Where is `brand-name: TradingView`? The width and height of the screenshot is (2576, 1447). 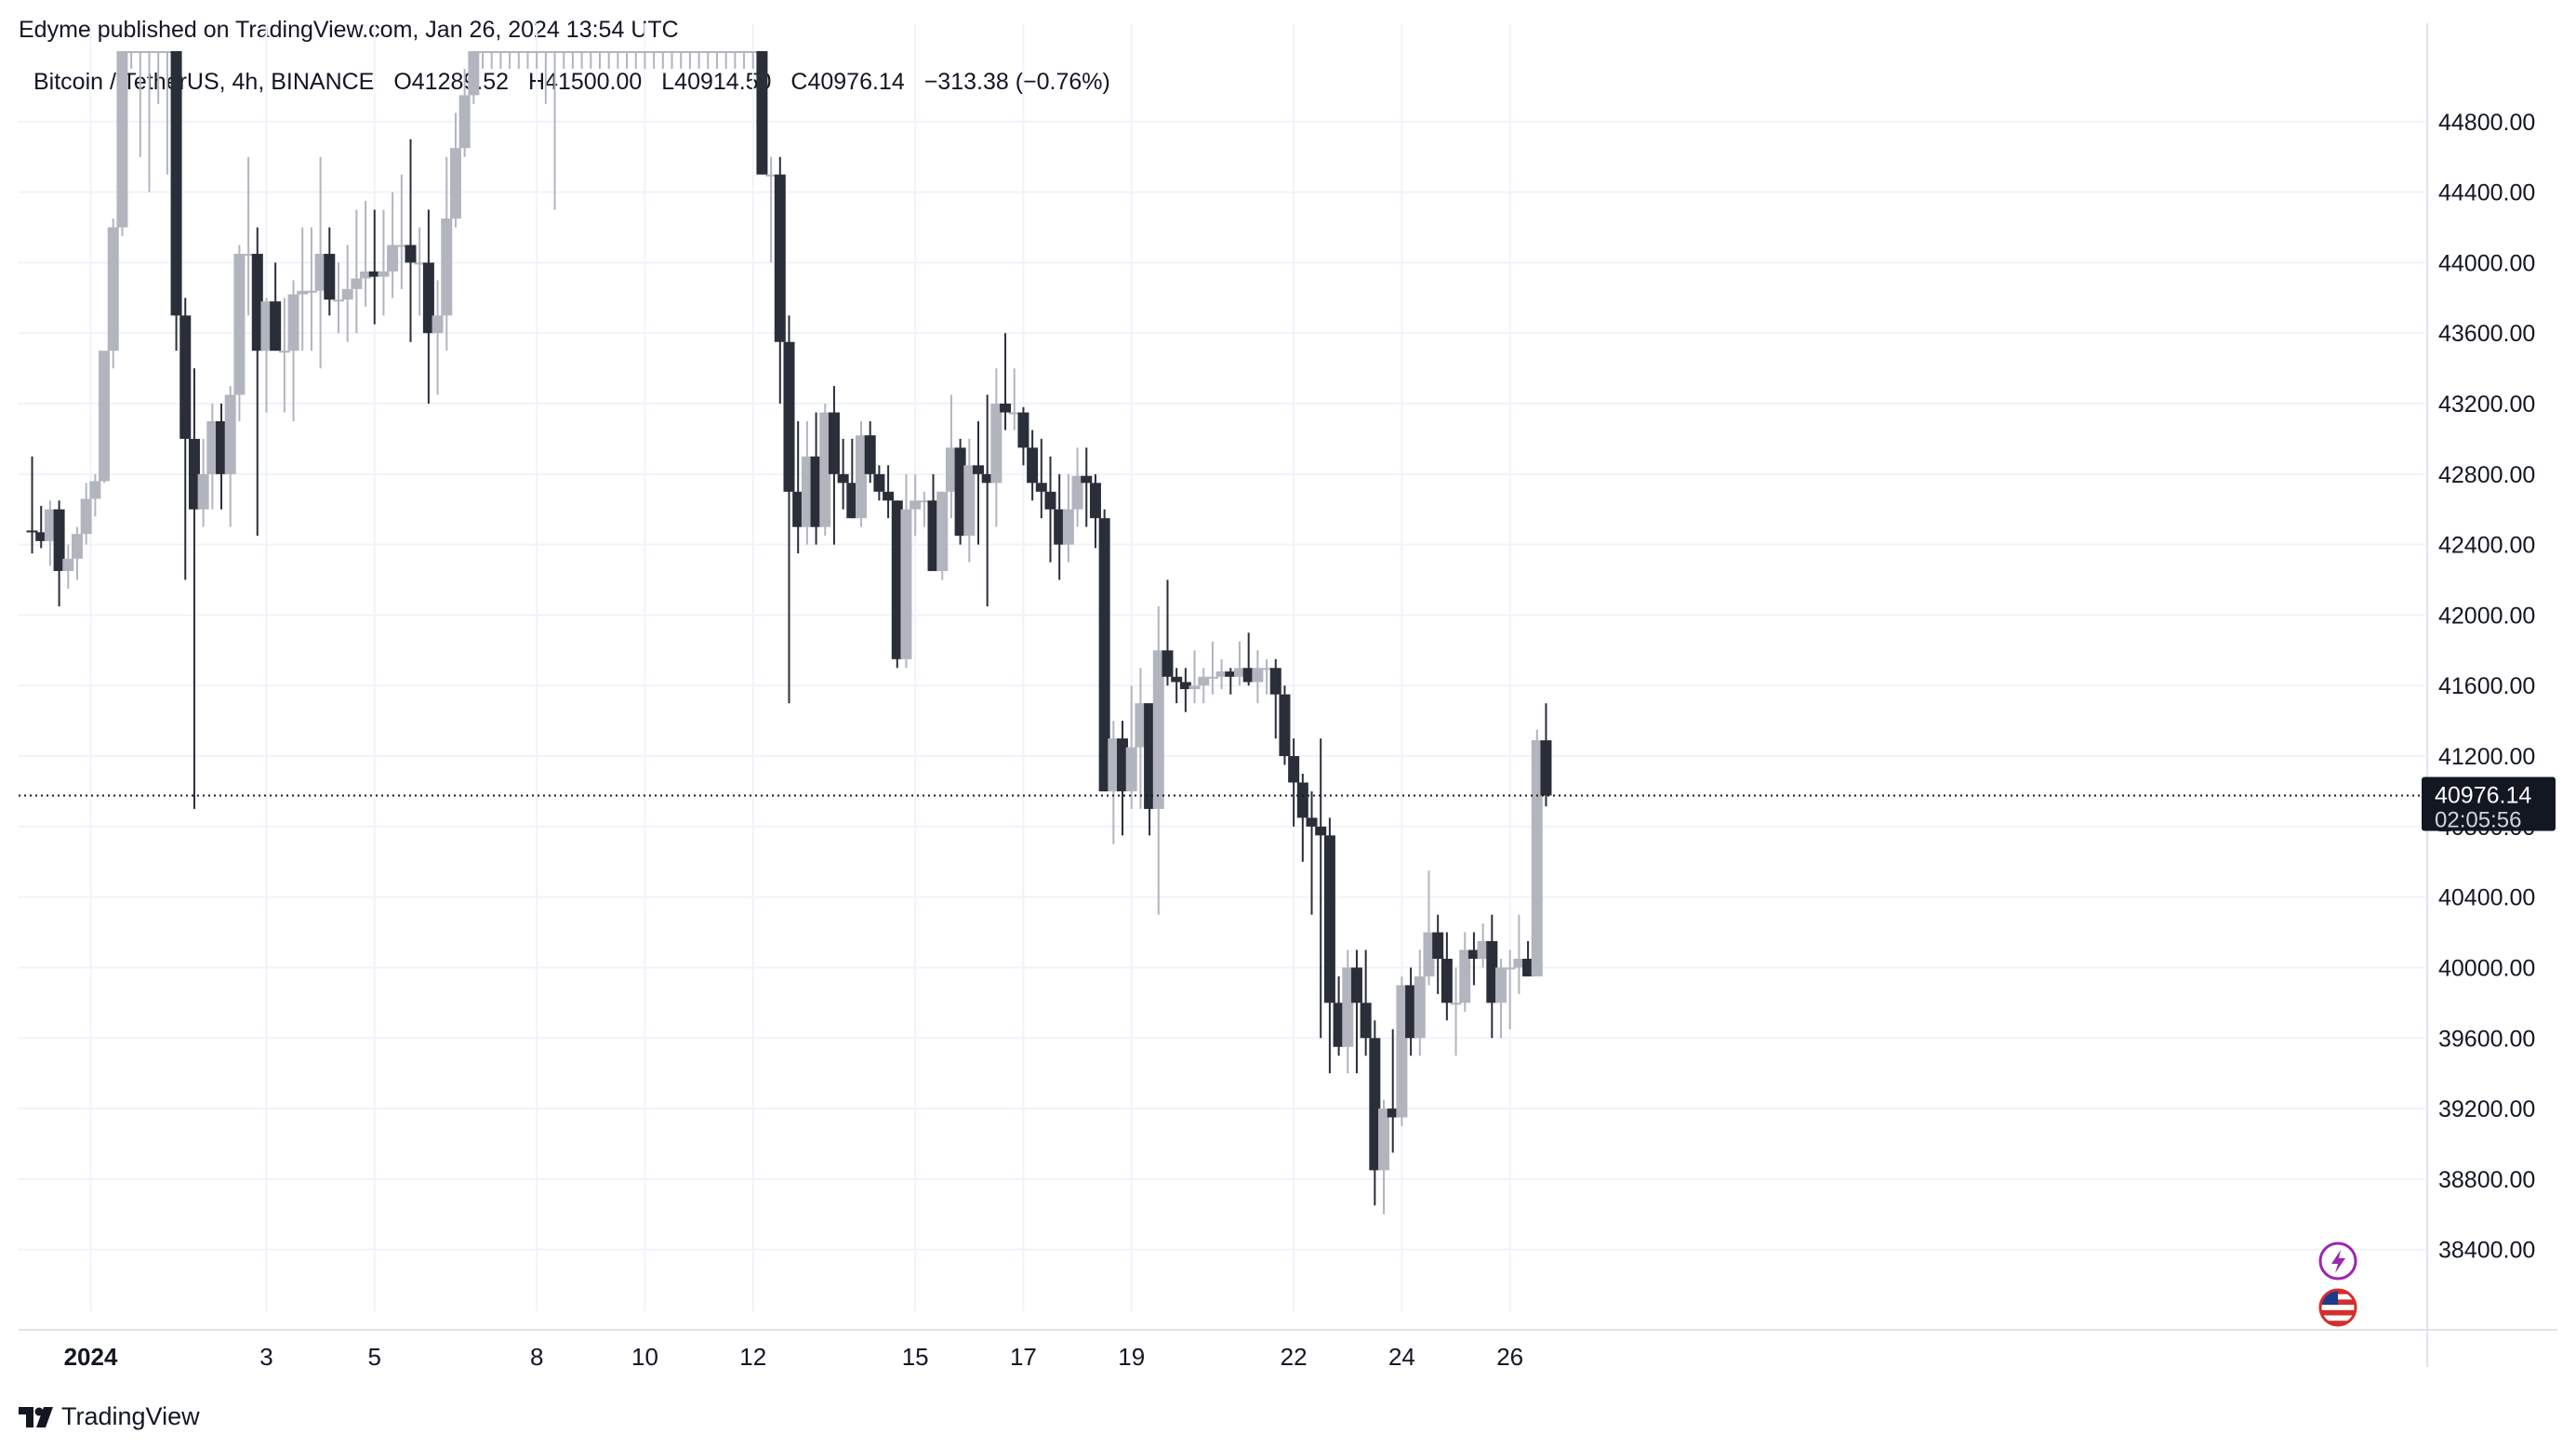 brand-name: TradingView is located at coordinates (130, 1416).